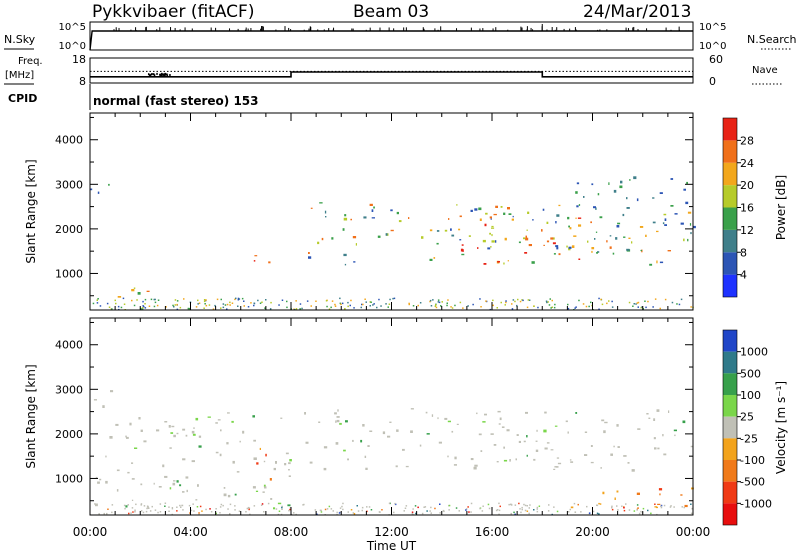 Image resolution: width=800 pixels, height=554 pixels. I want to click on x-tick-label: 12:00, so click(391, 532).